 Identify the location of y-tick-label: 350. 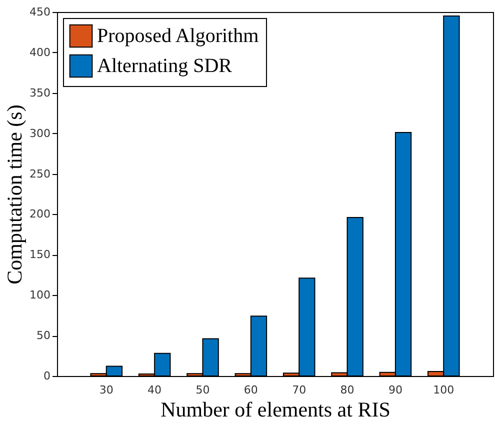
(40, 93).